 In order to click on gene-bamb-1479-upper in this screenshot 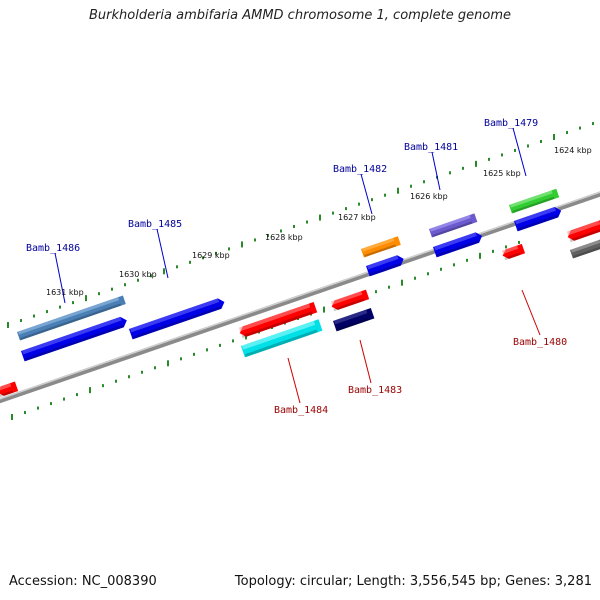, I will do `click(534, 201)`.